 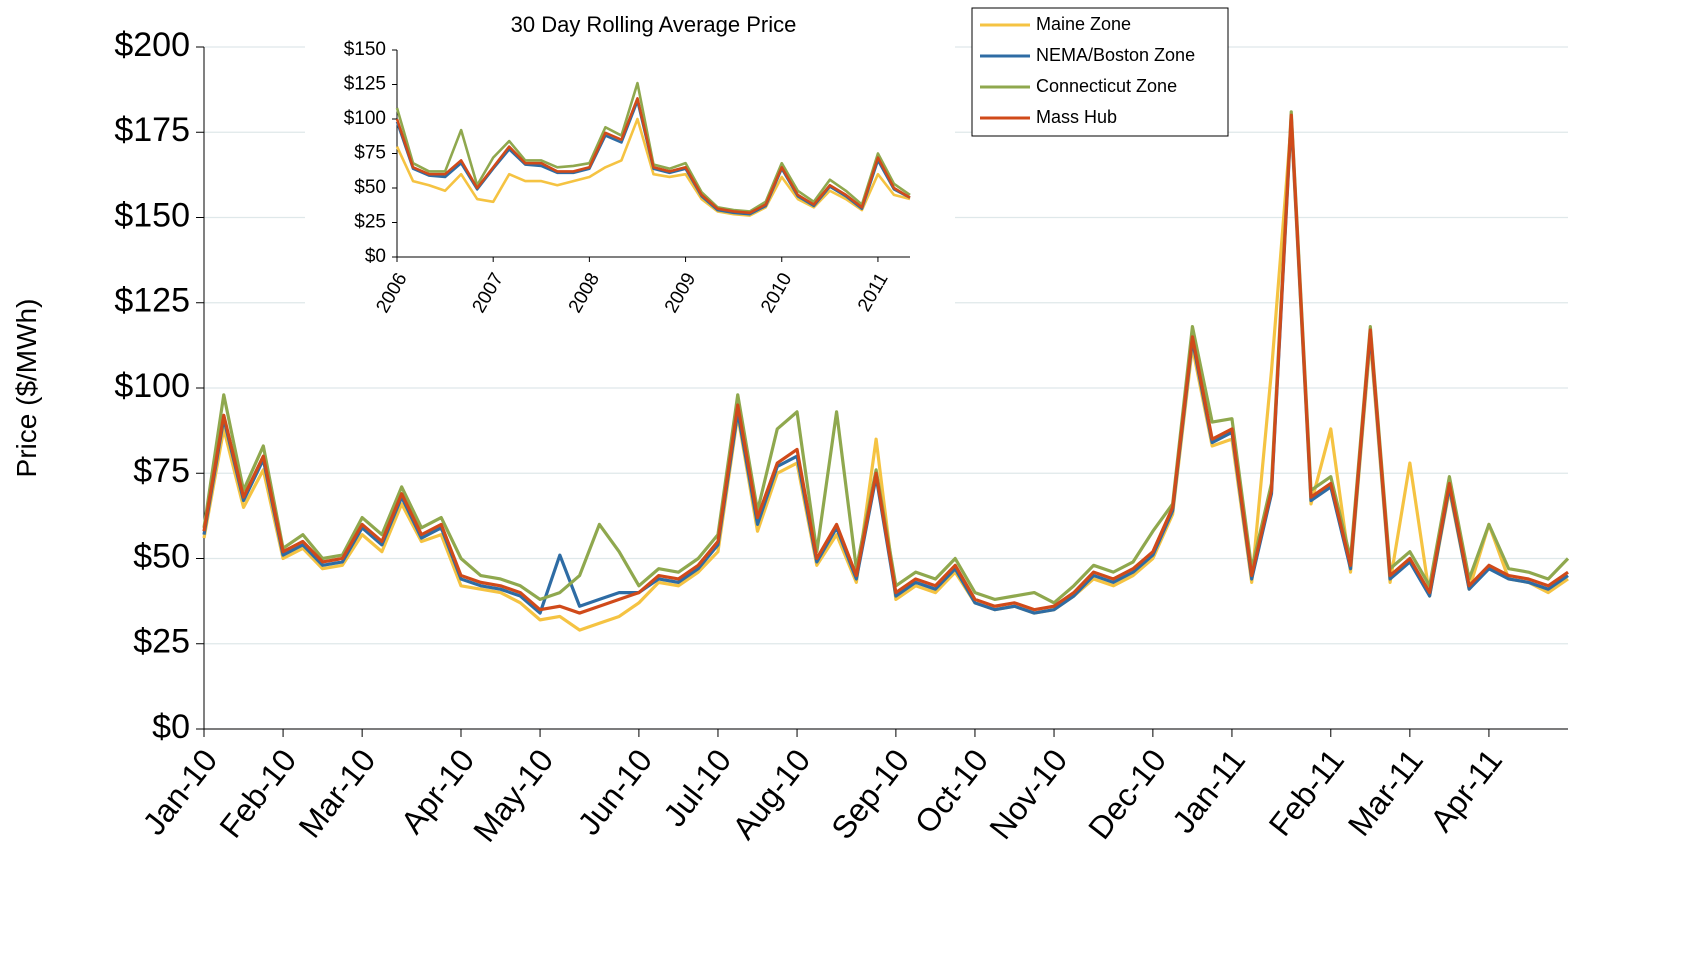 I want to click on chart-title: 30 Day Rolling Average Price, so click(x=654, y=24).